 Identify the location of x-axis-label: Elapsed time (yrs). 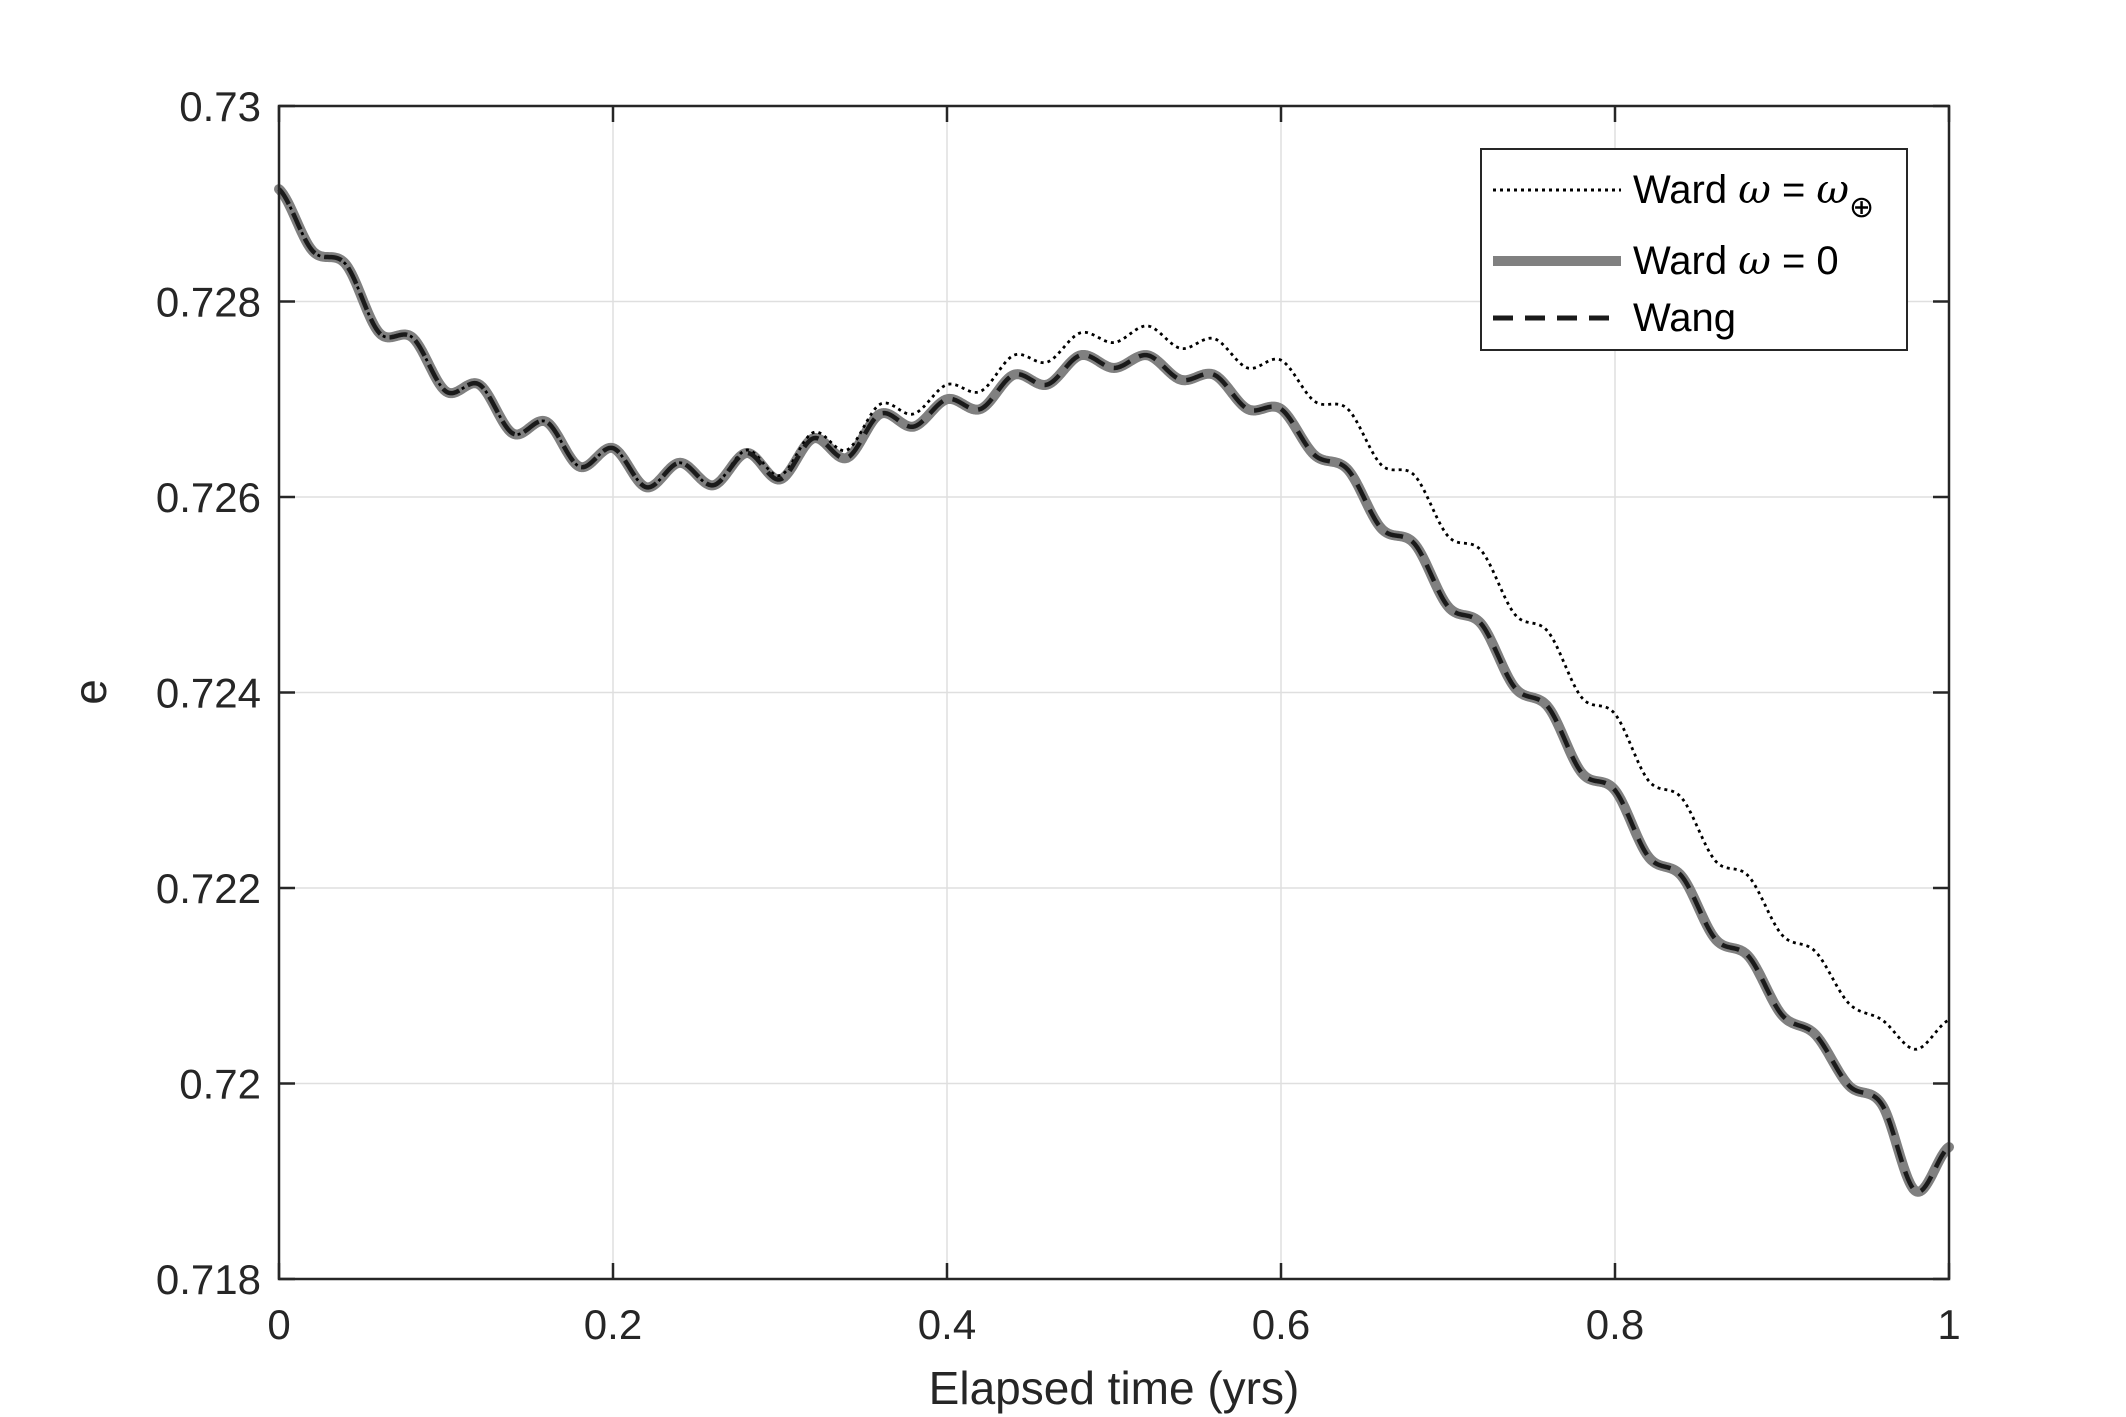
(1114, 1388).